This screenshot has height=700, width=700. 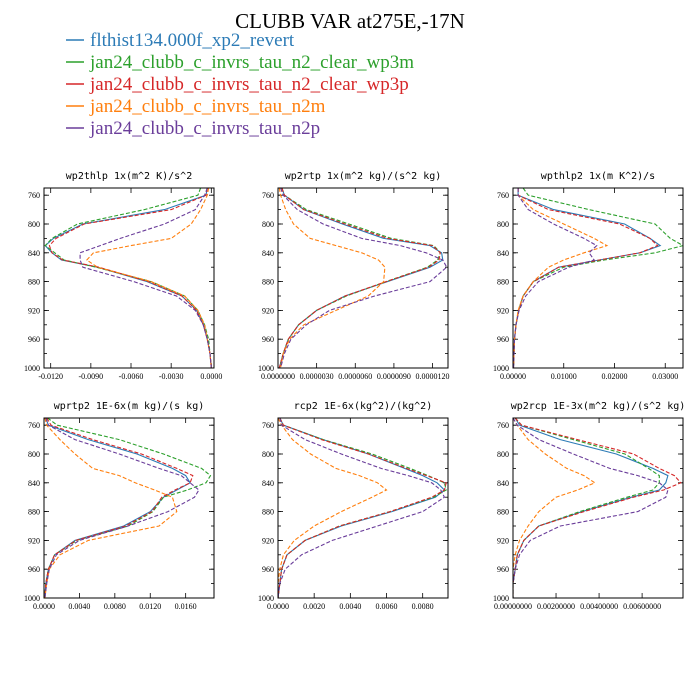 I want to click on x-tick-label: 0.0060, so click(x=387, y=606).